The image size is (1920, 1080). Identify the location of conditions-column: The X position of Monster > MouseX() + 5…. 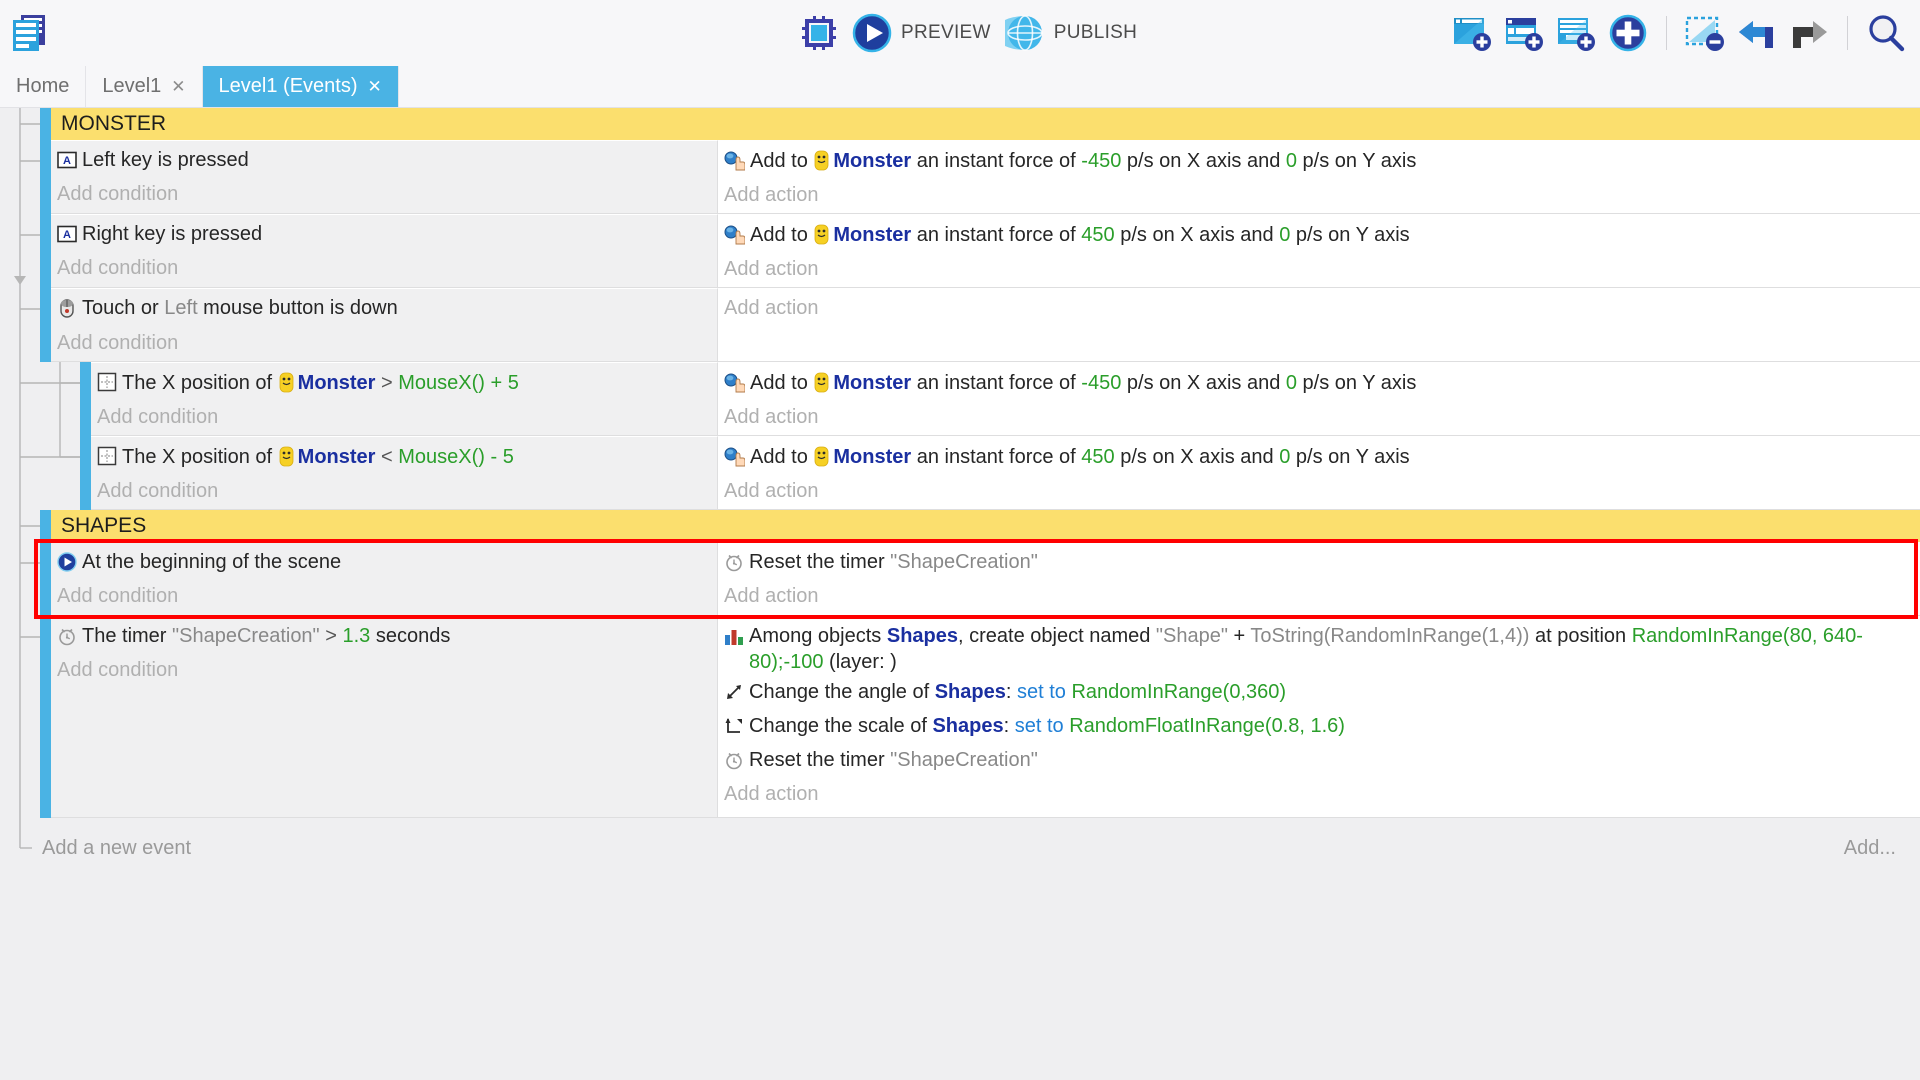
(404, 399).